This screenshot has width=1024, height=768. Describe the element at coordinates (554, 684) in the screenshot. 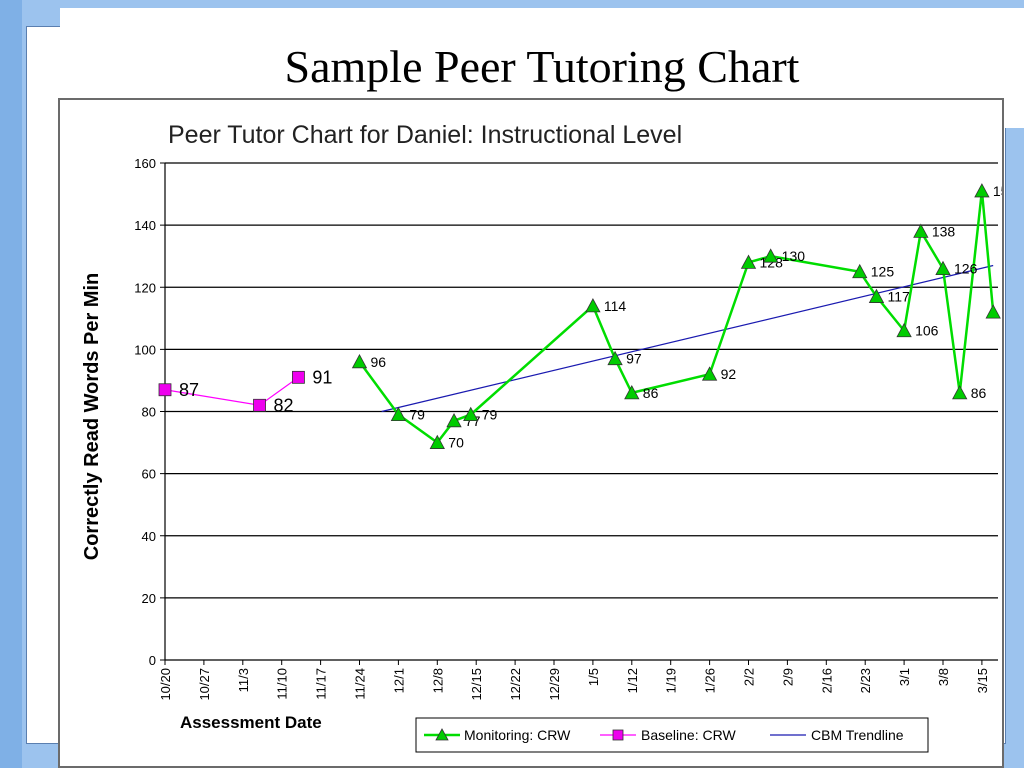

I see `x-tick-label: 12/29` at that location.